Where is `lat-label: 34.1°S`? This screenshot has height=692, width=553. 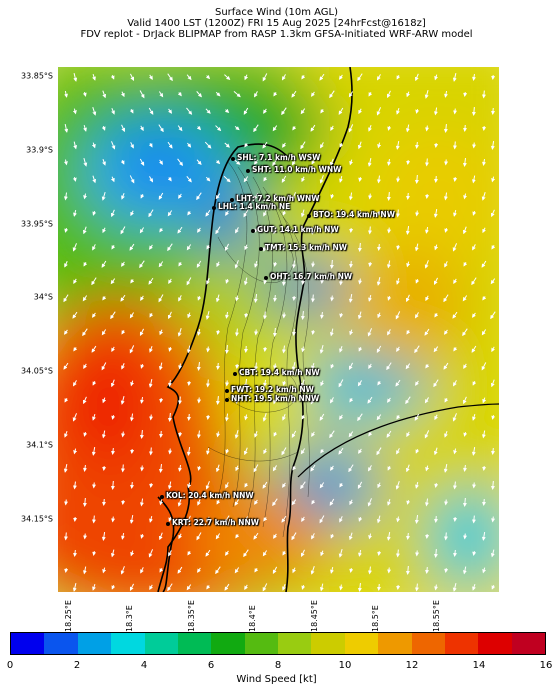 lat-label: 34.1°S is located at coordinates (39, 445).